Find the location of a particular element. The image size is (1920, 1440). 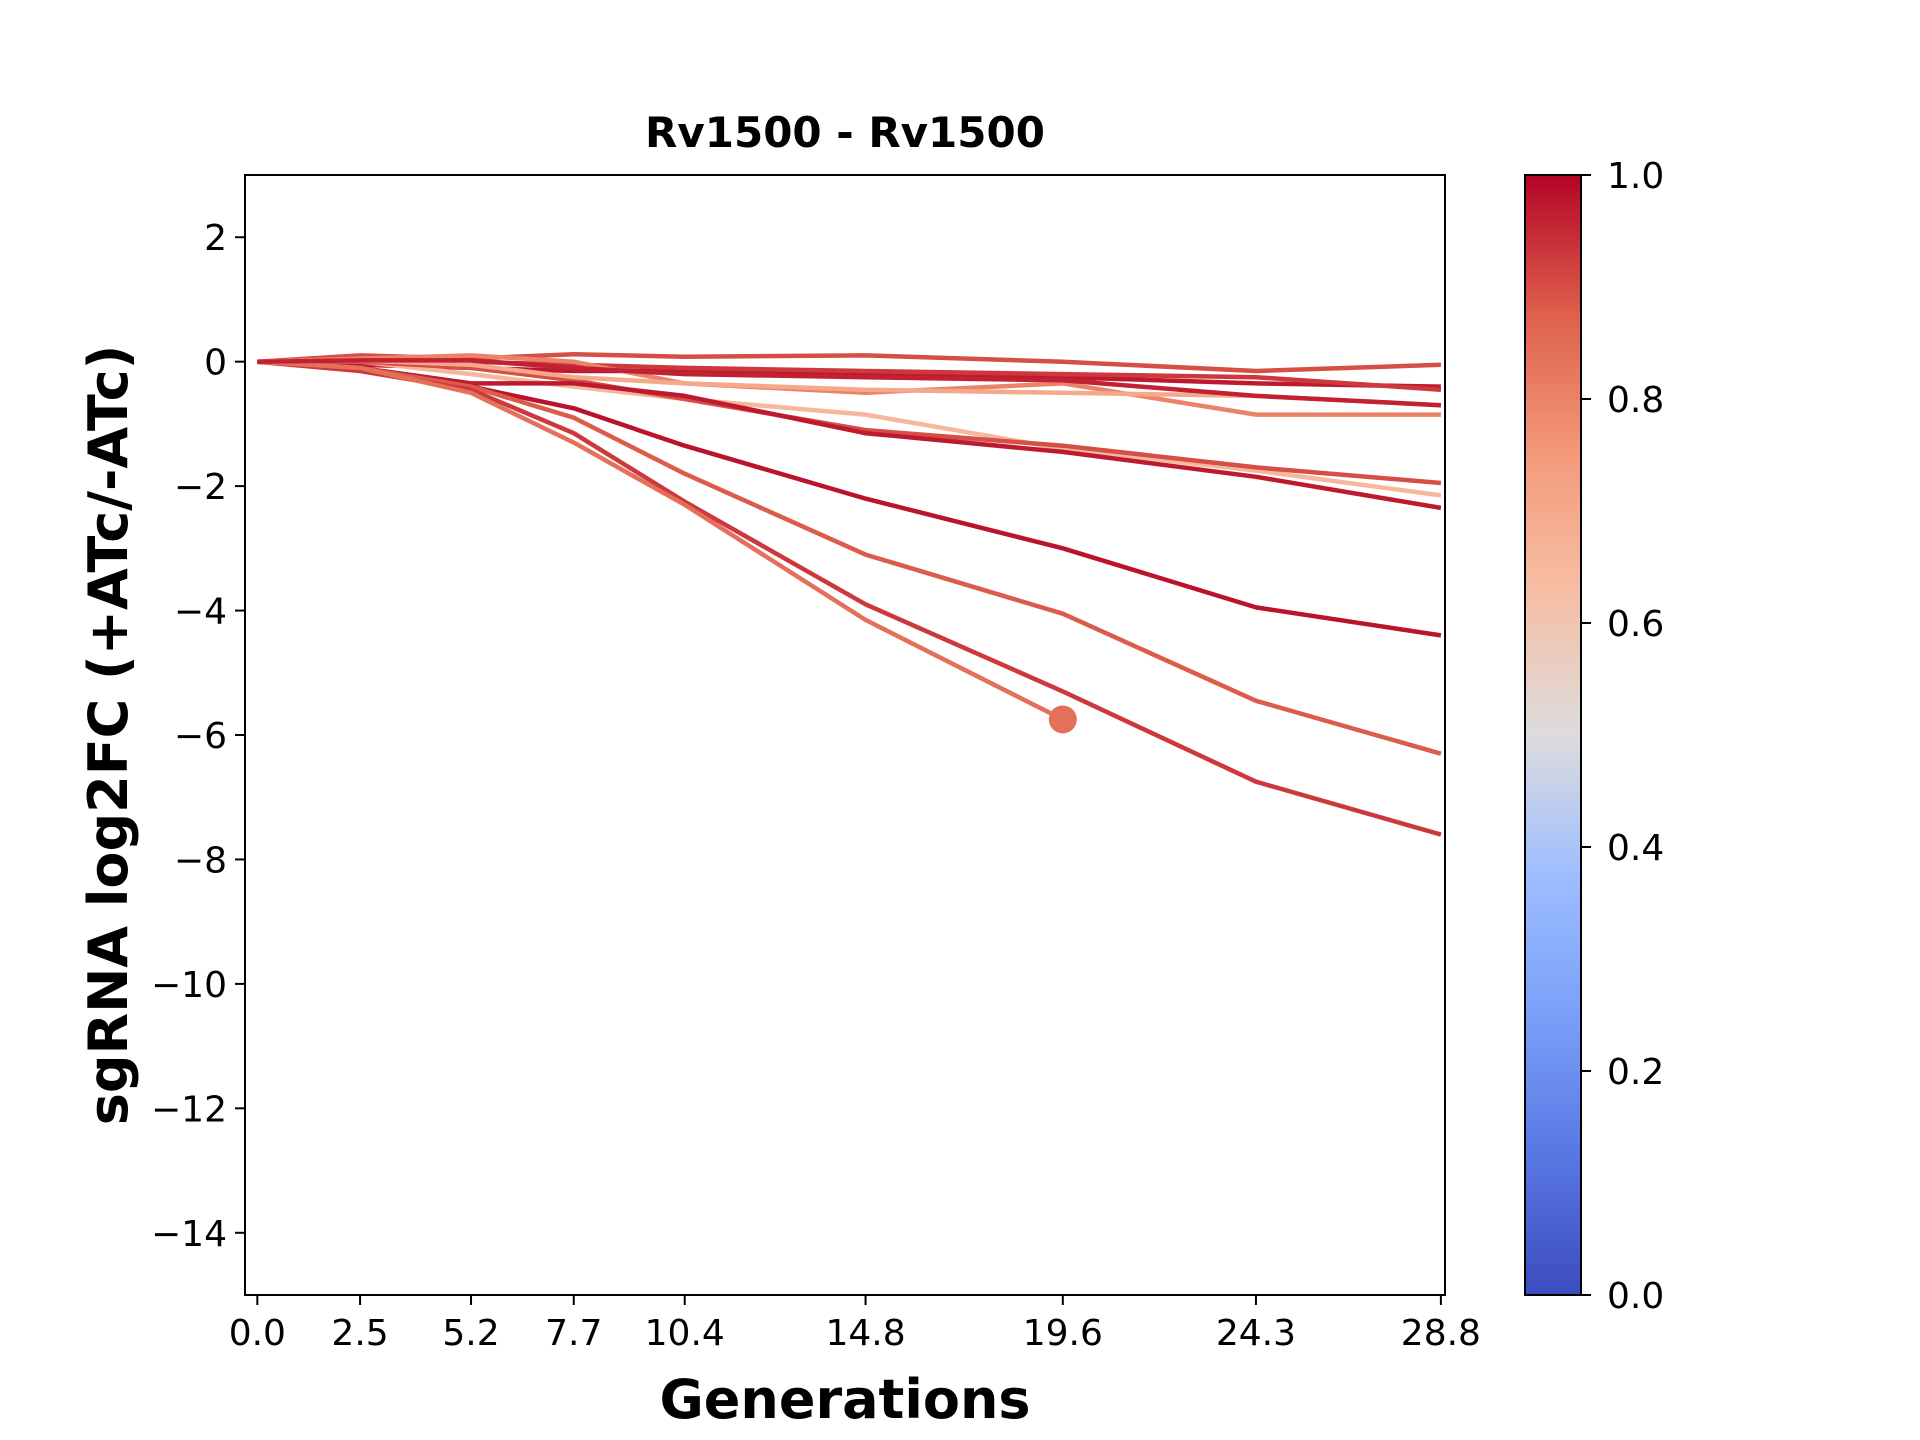

x-axis: 0.0 2.5 5.2 7.7 10.4 14.8 19.6 24.3 28.8 is located at coordinates (855, 1324).